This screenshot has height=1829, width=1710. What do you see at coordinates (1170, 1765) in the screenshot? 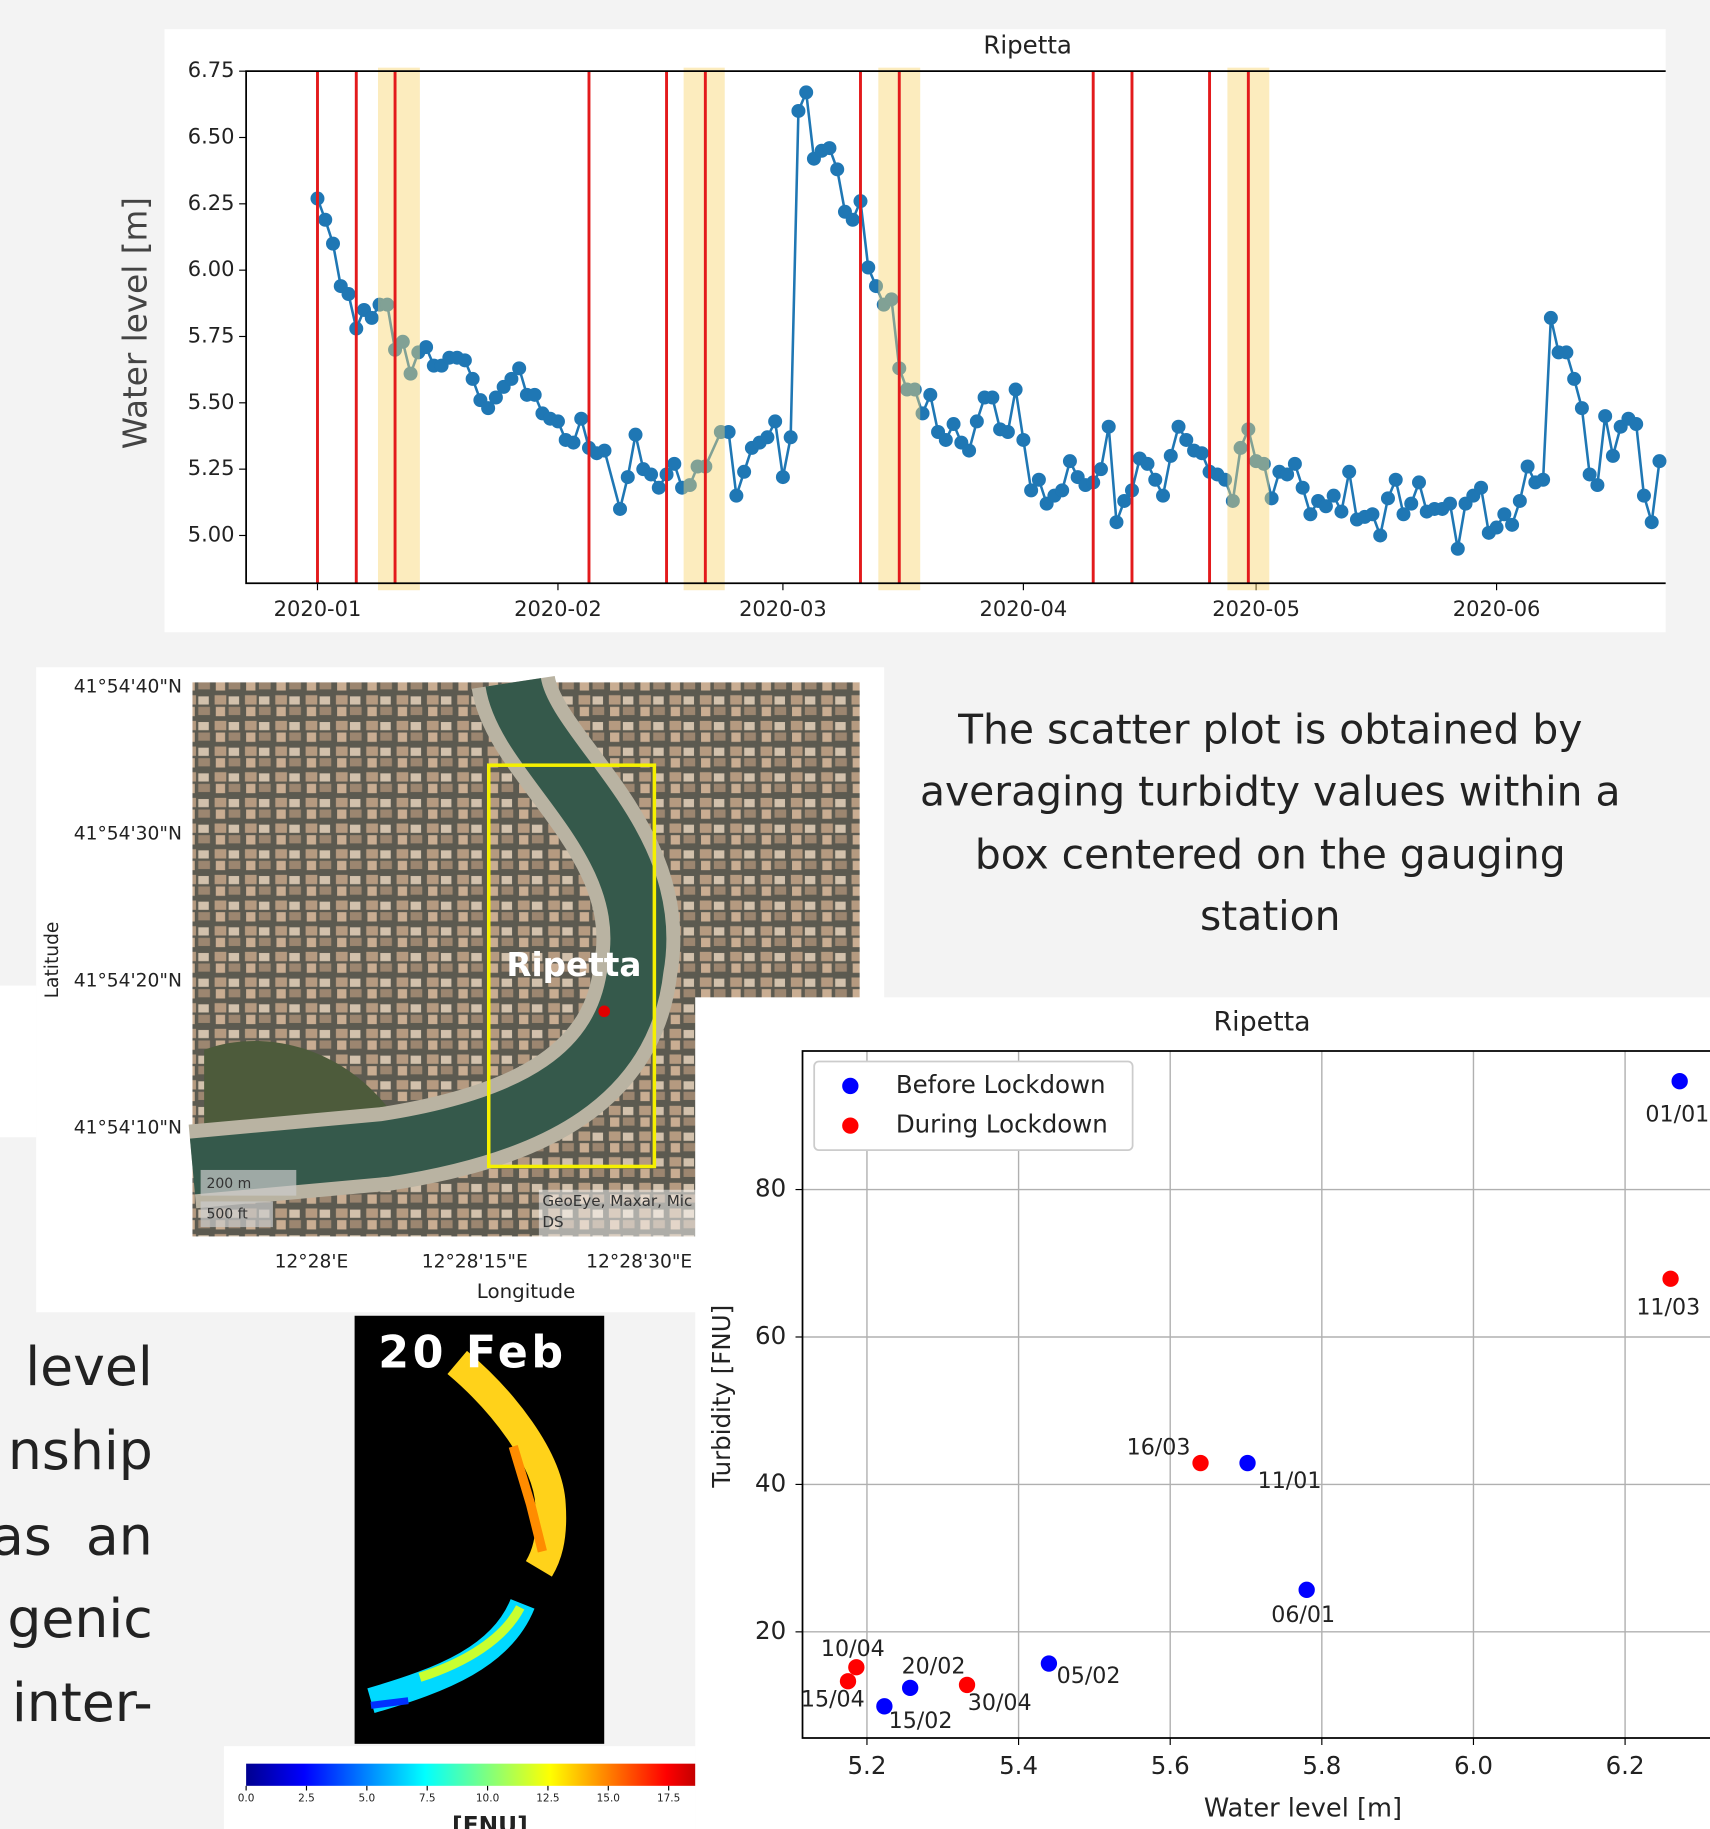
I see `x-tick-label: 5.6` at bounding box center [1170, 1765].